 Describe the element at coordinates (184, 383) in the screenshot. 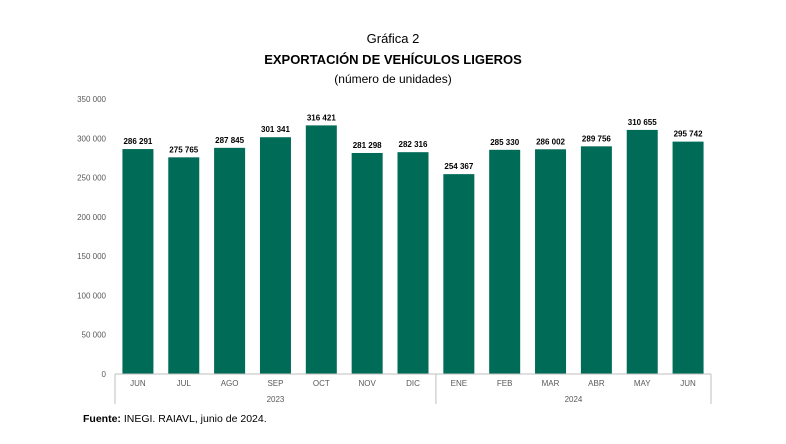

I see `x-tick-label: JUL` at that location.